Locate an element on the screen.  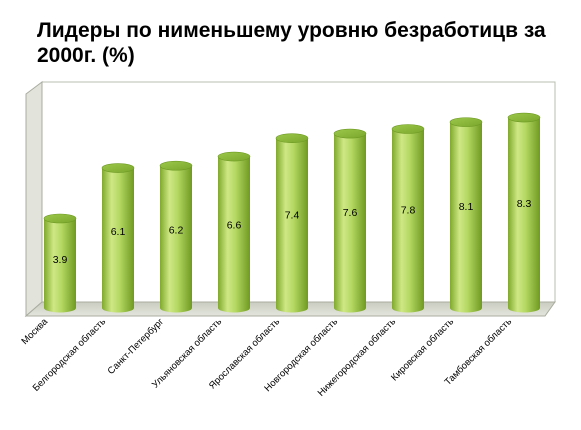
value-label-1: 3.9 is located at coordinates (60, 260).